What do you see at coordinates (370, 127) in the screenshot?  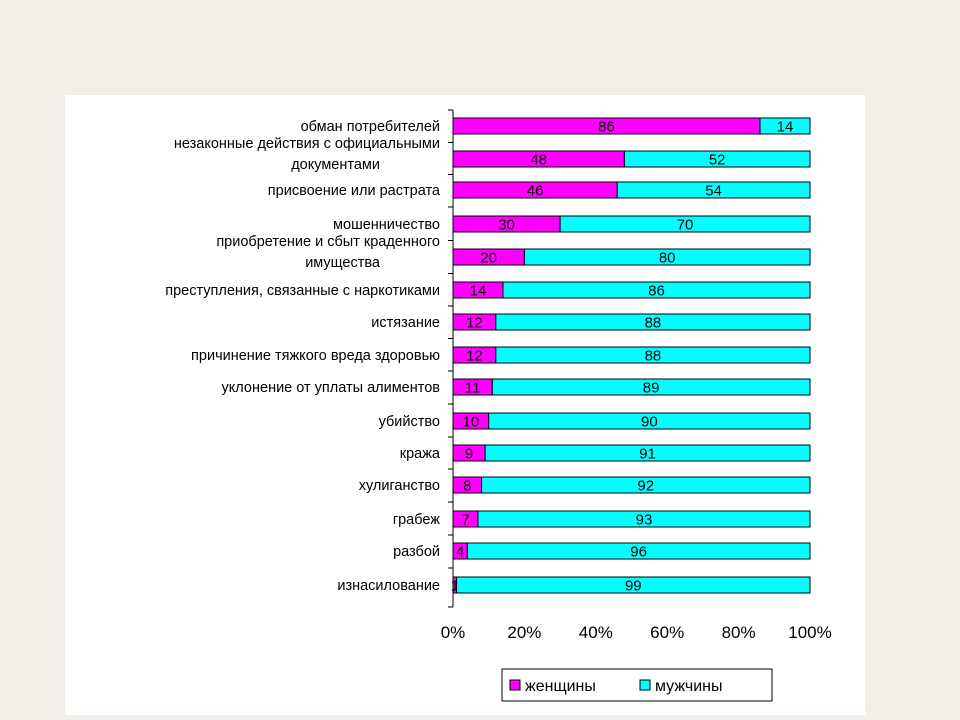 I see `category-label: обман потребителей` at bounding box center [370, 127].